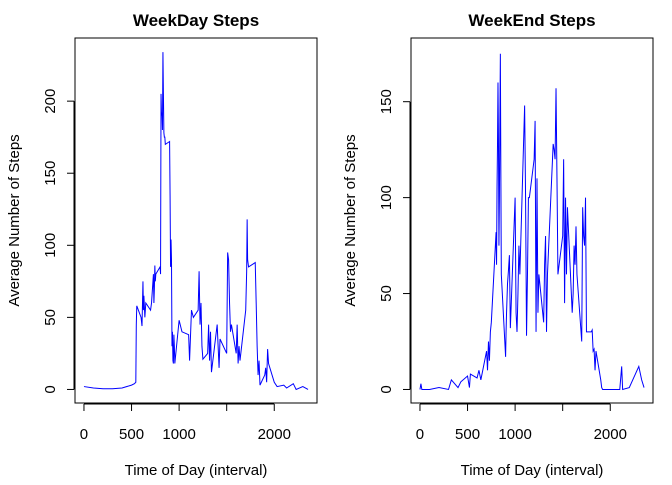  Describe the element at coordinates (531, 20) in the screenshot. I see `chart-title: WeekEnd Steps` at that location.